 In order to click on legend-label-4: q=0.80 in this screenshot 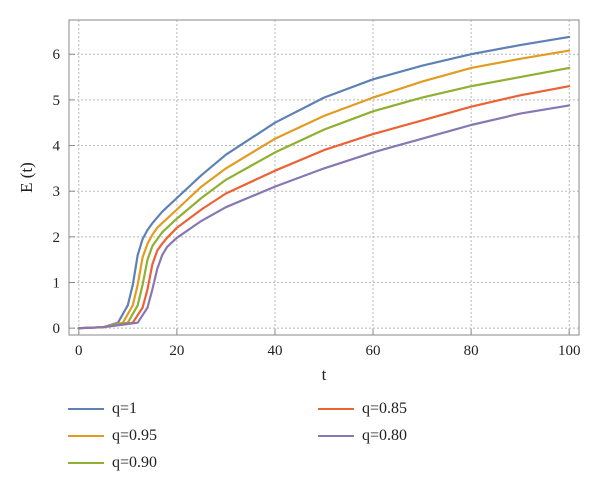, I will do `click(385, 435)`.